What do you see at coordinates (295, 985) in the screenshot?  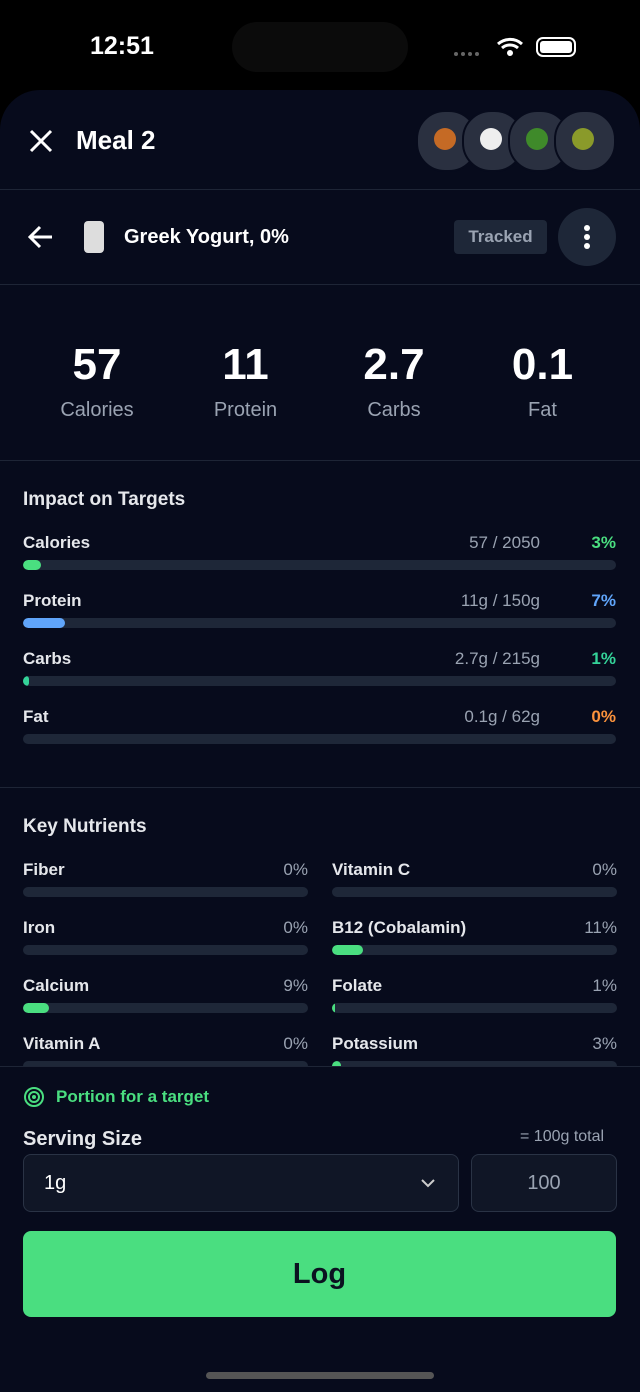 I see `nutrient-percent: 9%` at bounding box center [295, 985].